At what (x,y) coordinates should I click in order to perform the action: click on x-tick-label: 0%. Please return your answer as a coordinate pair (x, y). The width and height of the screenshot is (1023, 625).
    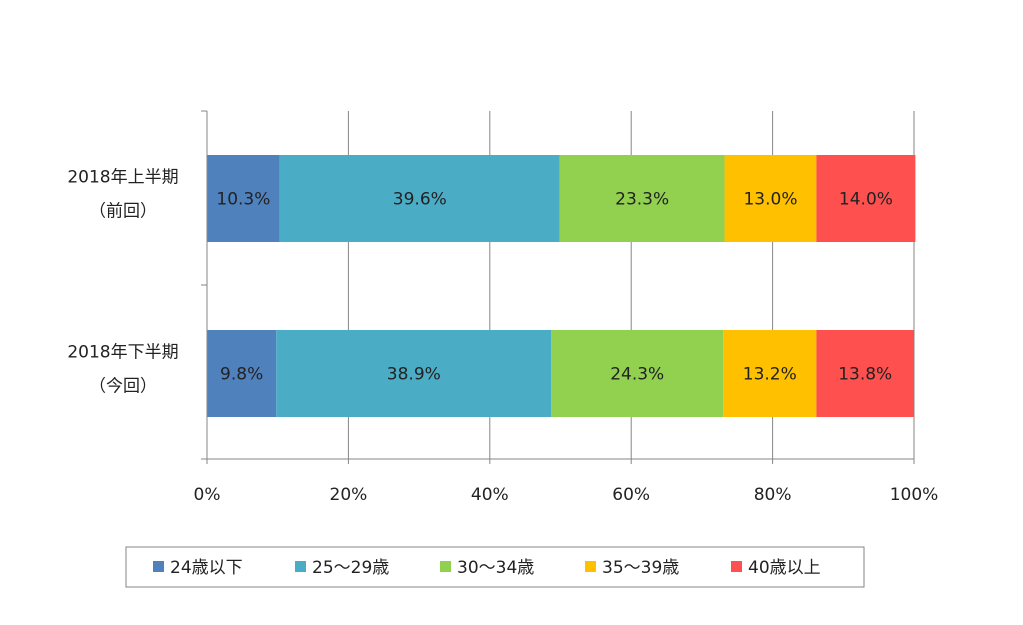
    Looking at the image, I should click on (207, 495).